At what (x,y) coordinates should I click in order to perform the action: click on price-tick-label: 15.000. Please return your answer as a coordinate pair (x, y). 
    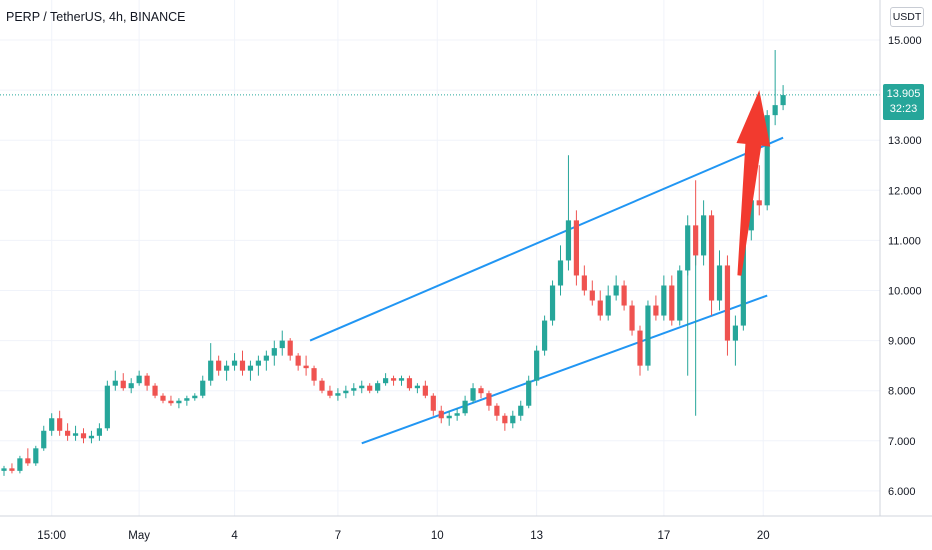
    Looking at the image, I should click on (905, 41).